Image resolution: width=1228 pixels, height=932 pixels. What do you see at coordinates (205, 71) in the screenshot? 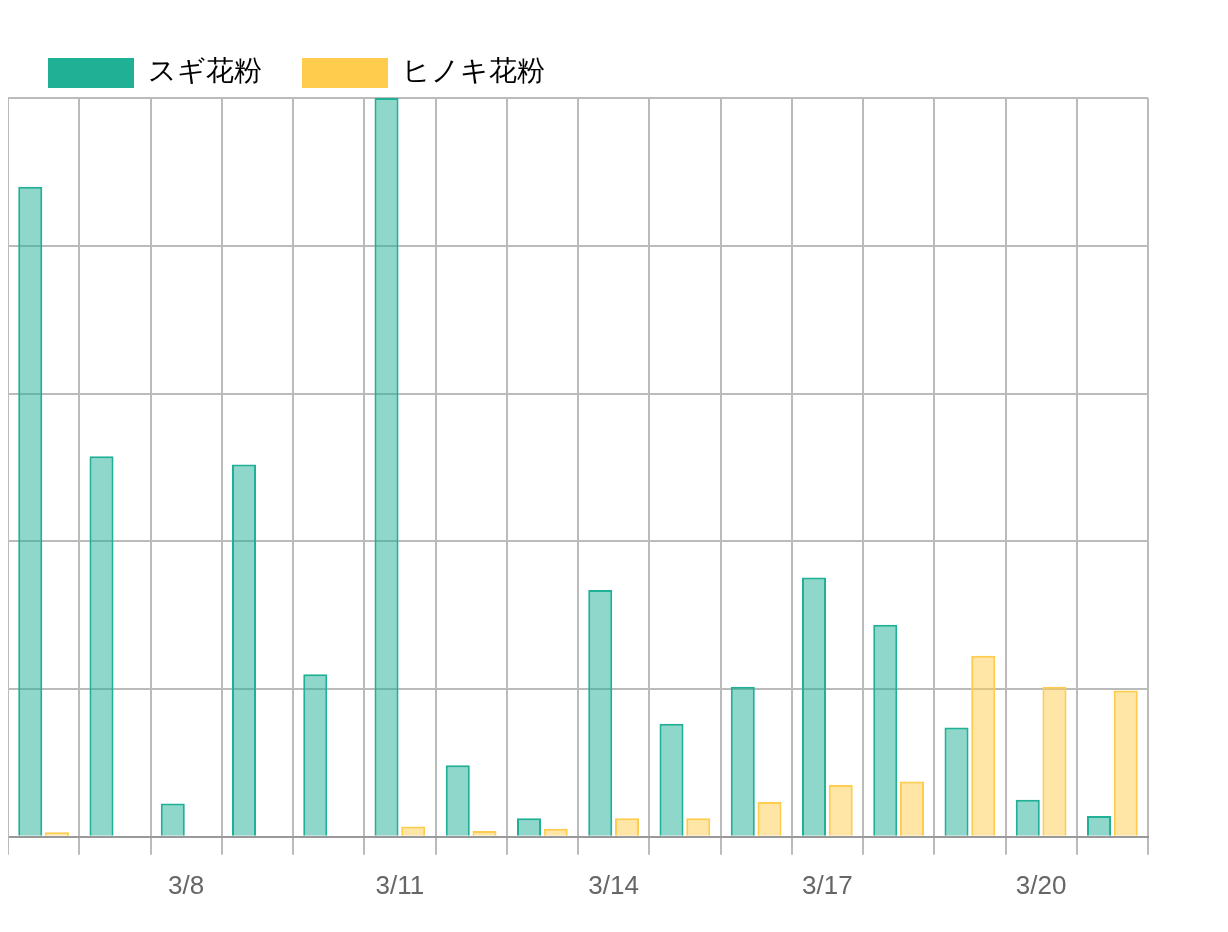
I see `legend-label: スギ花粉` at bounding box center [205, 71].